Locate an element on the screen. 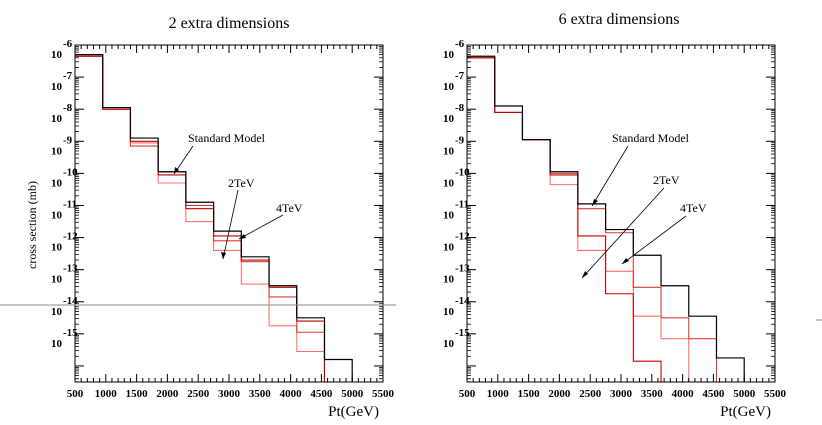 The image size is (822, 425). y-axis-label: cross section (mb) is located at coordinates (32, 225).